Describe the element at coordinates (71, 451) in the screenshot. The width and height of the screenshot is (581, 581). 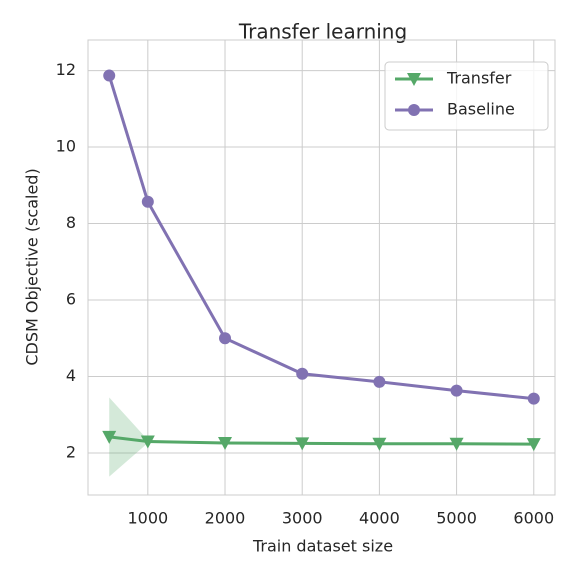
I see `y-tick-label: 2` at that location.